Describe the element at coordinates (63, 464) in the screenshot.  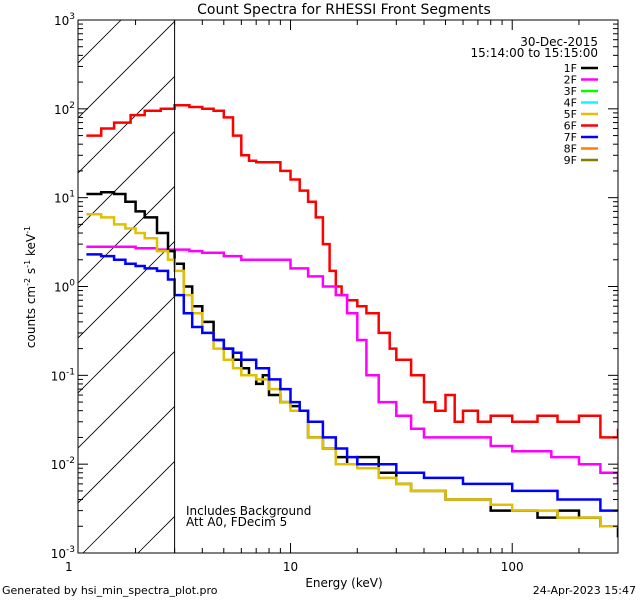
I see `y-tick-label: 10⁻²` at that location.